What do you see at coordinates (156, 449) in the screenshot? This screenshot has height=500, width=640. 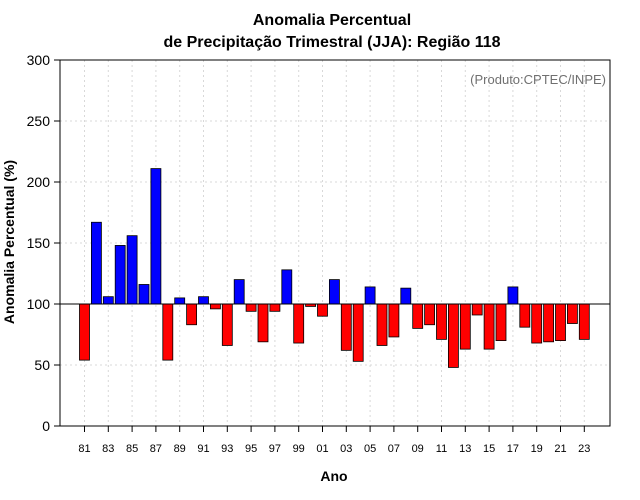 I see `x-tick-label: 87` at bounding box center [156, 449].